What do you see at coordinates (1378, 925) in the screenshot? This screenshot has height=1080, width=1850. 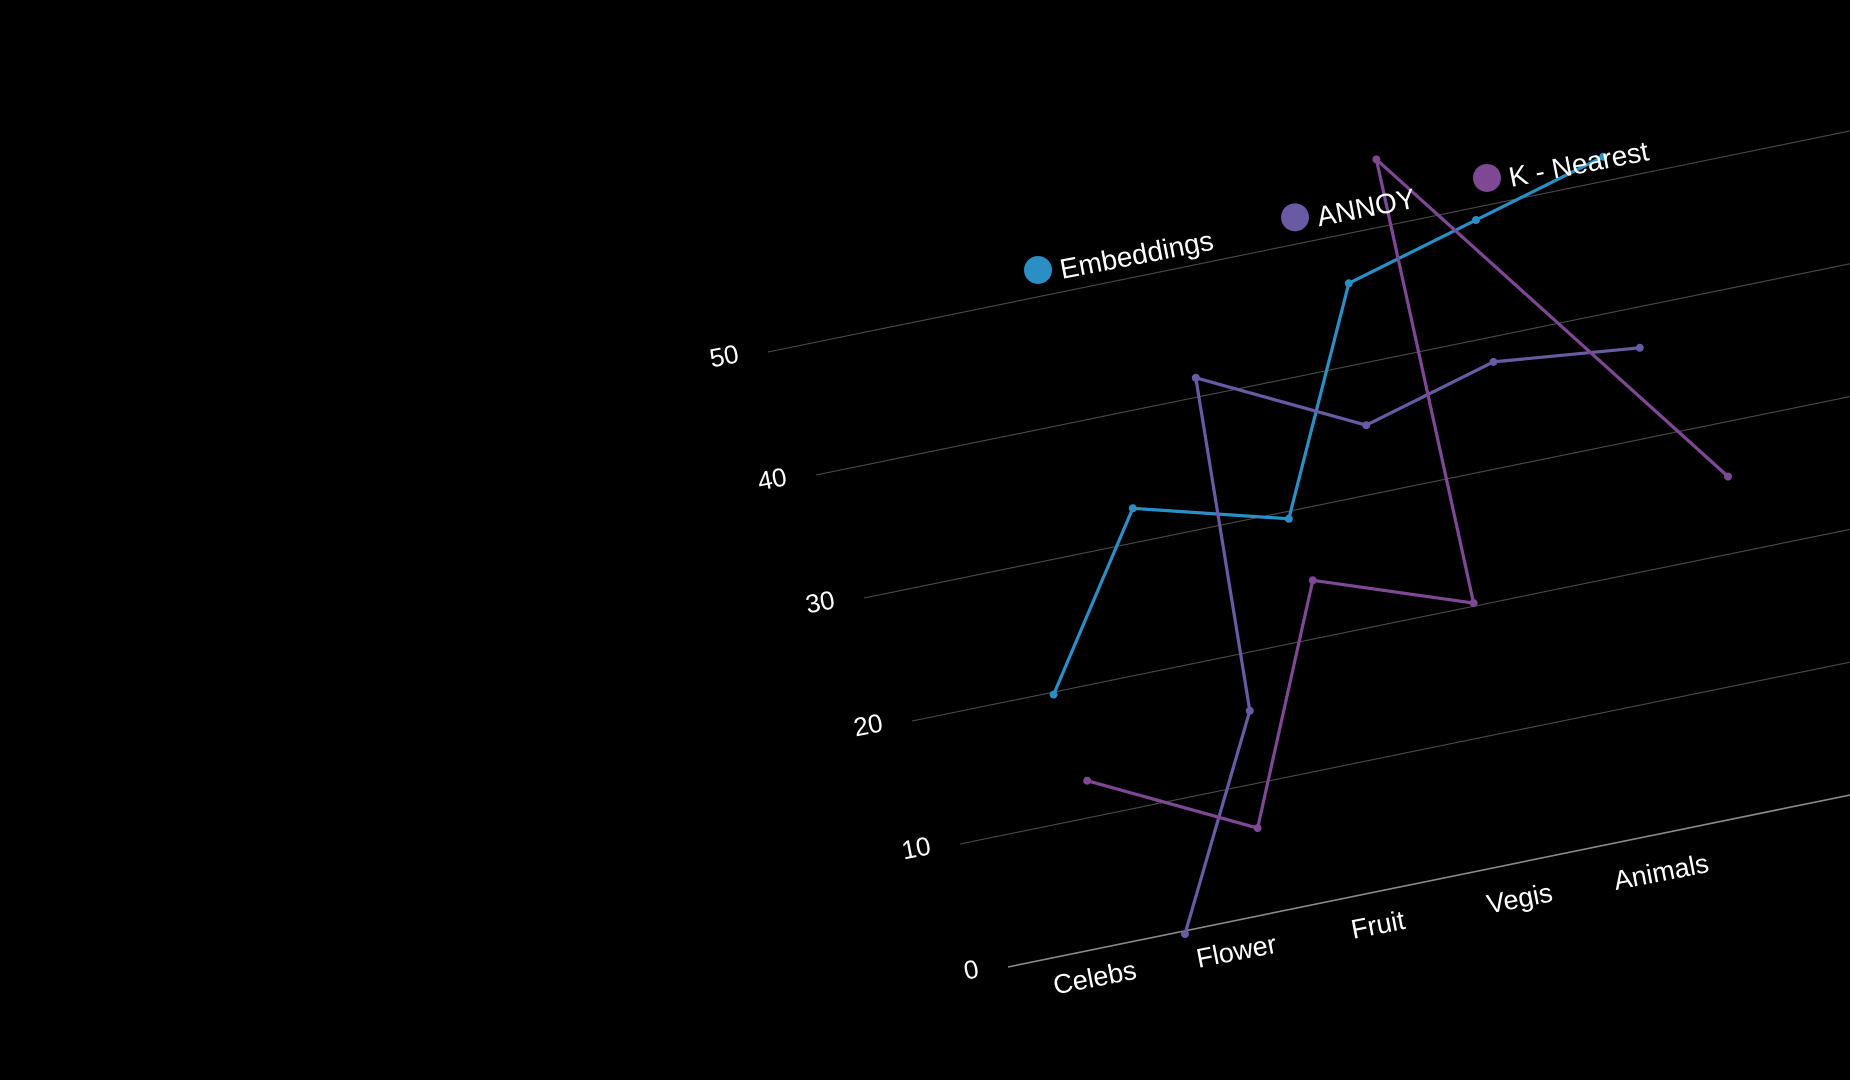 I see `x-category-label: Fruit` at bounding box center [1378, 925].